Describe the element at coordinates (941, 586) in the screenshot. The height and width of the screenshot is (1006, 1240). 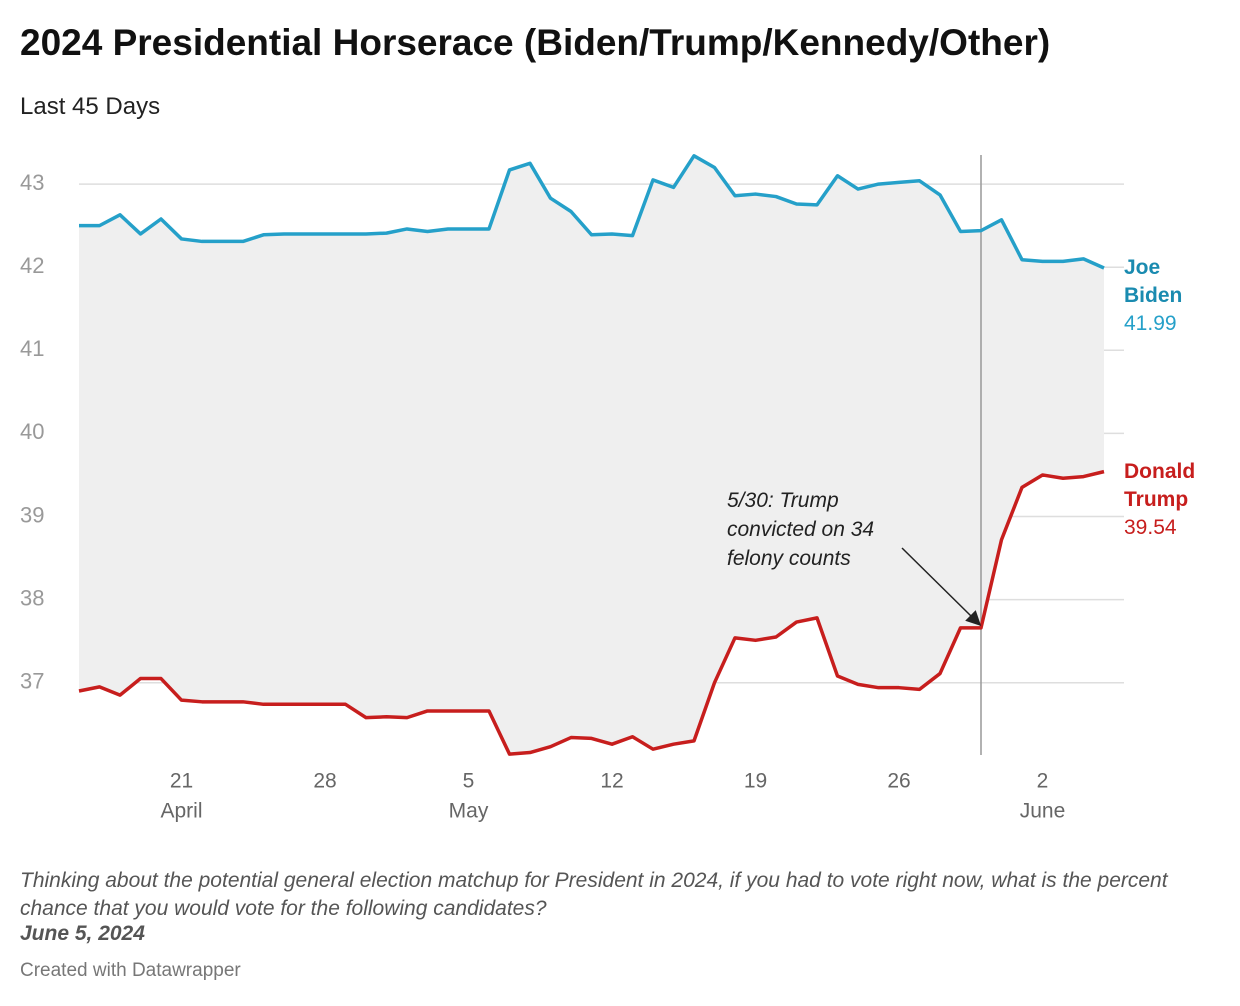
I see `annotation-arrow` at that location.